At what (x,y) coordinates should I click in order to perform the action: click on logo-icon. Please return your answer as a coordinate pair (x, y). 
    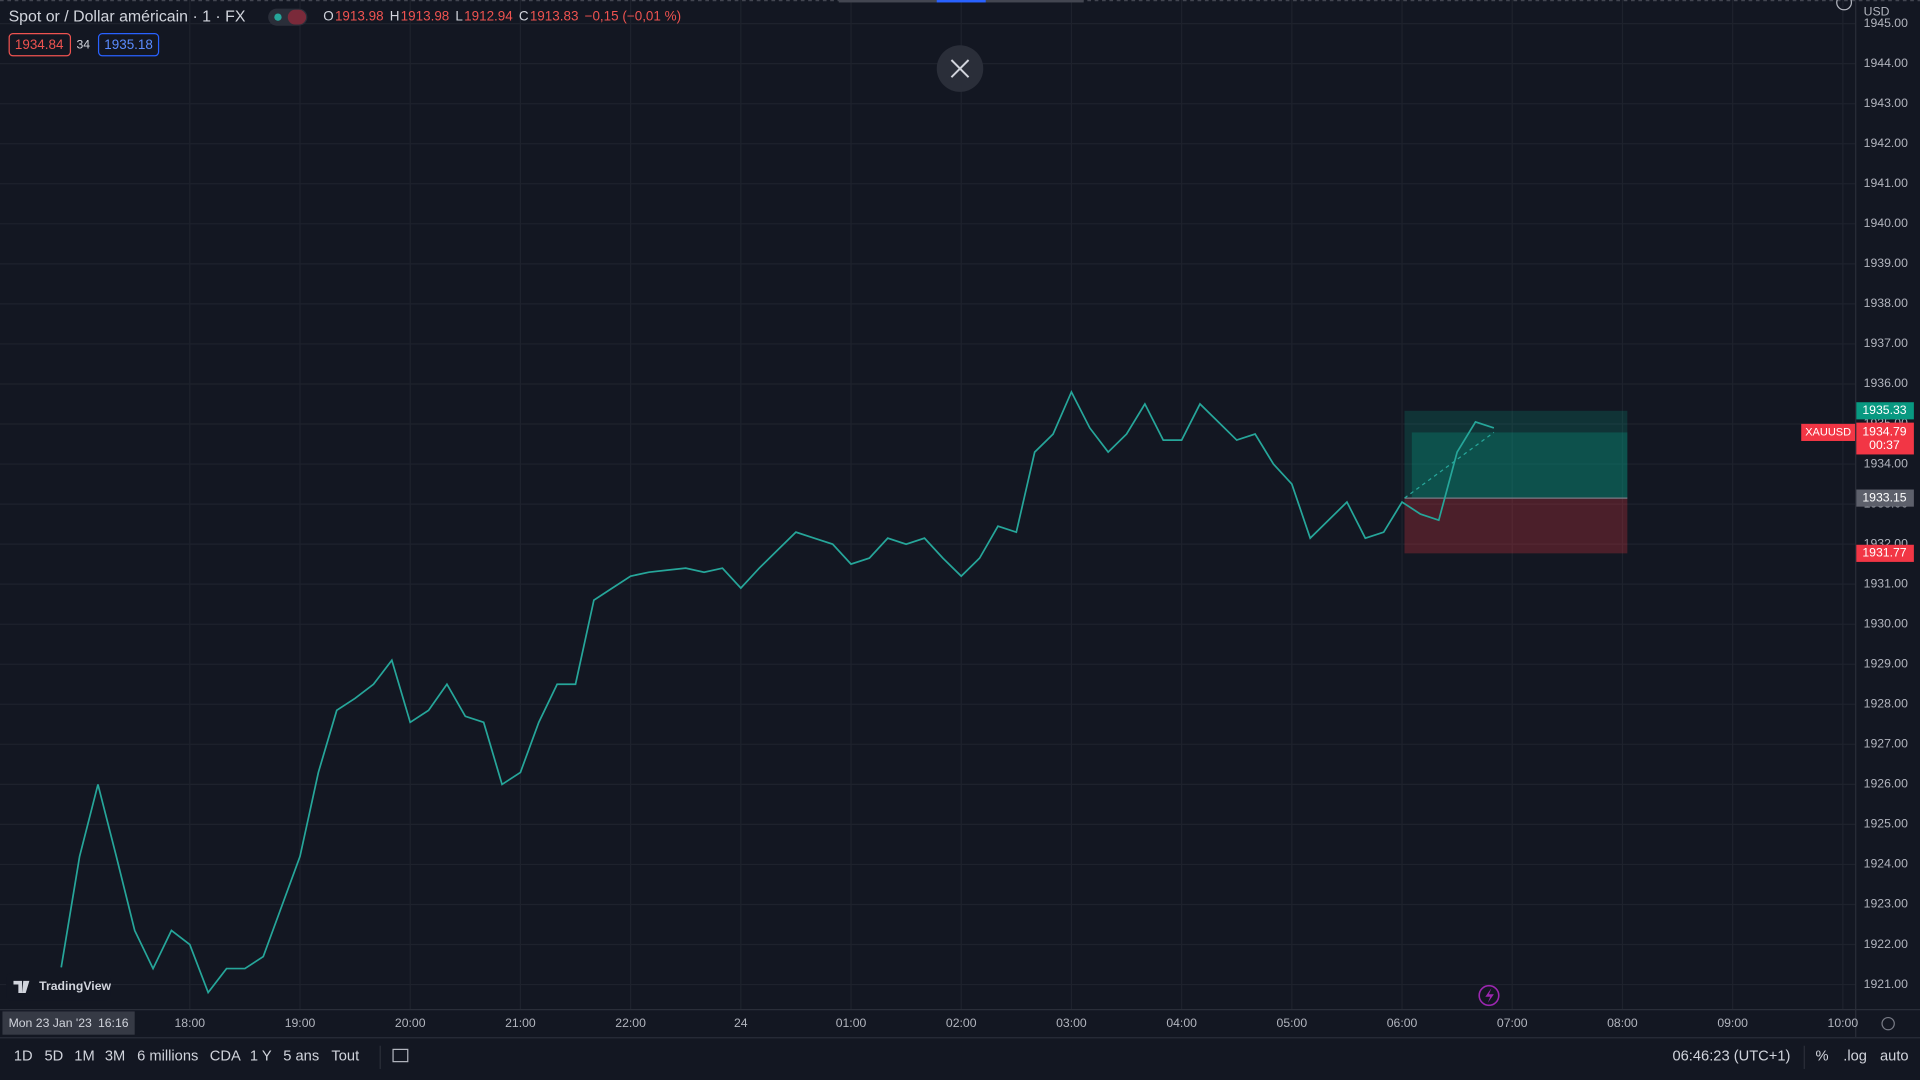
    Looking at the image, I should click on (21, 987).